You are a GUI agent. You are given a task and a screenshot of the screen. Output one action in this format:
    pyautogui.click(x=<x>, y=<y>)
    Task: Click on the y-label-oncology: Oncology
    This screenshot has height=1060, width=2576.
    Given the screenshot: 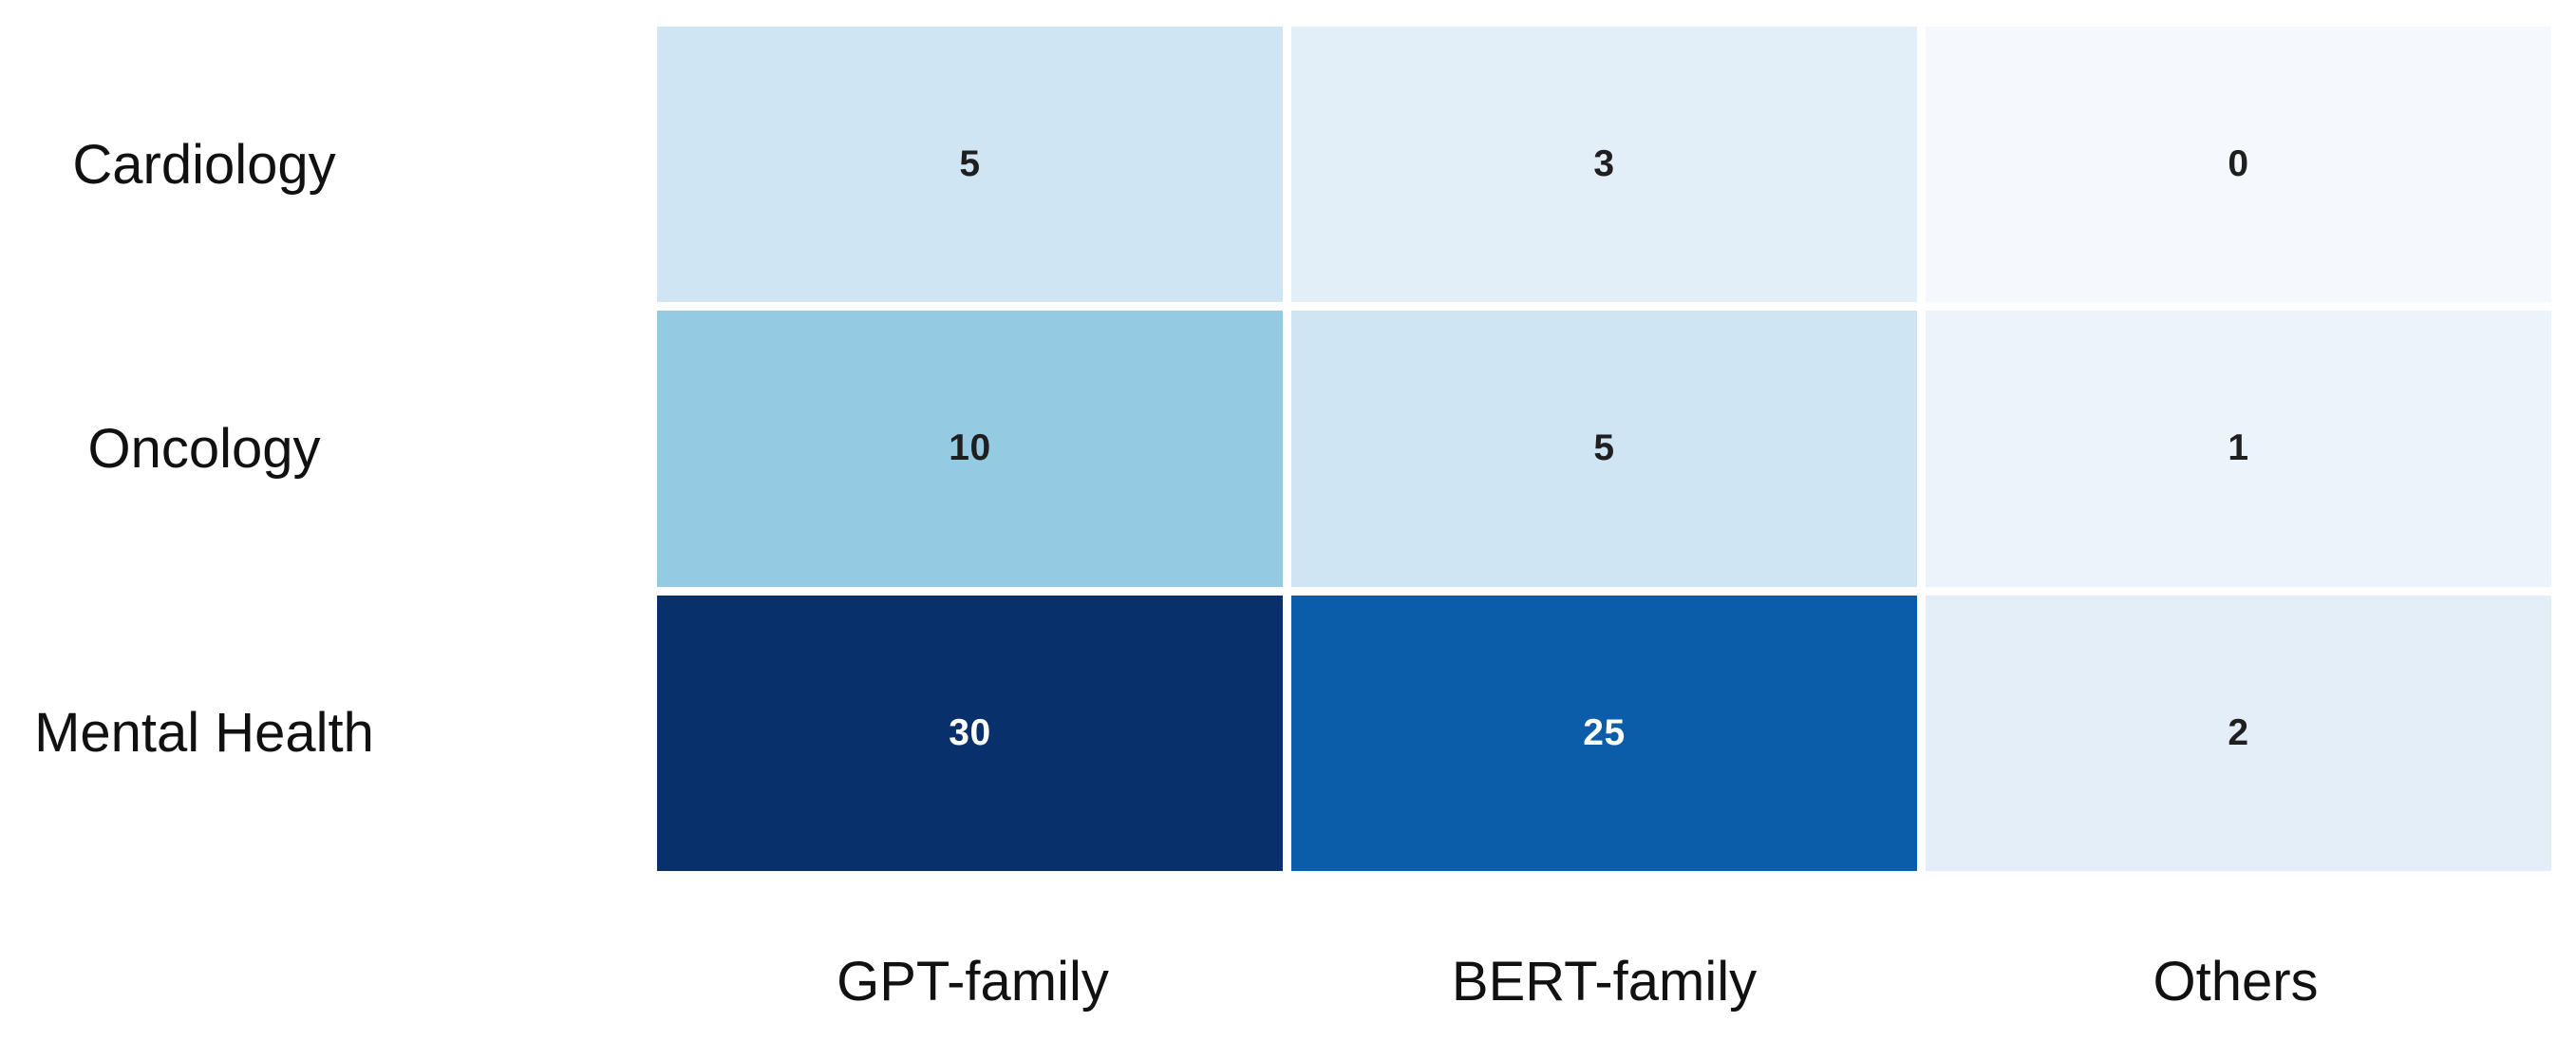 What is the action you would take?
    pyautogui.click(x=204, y=448)
    